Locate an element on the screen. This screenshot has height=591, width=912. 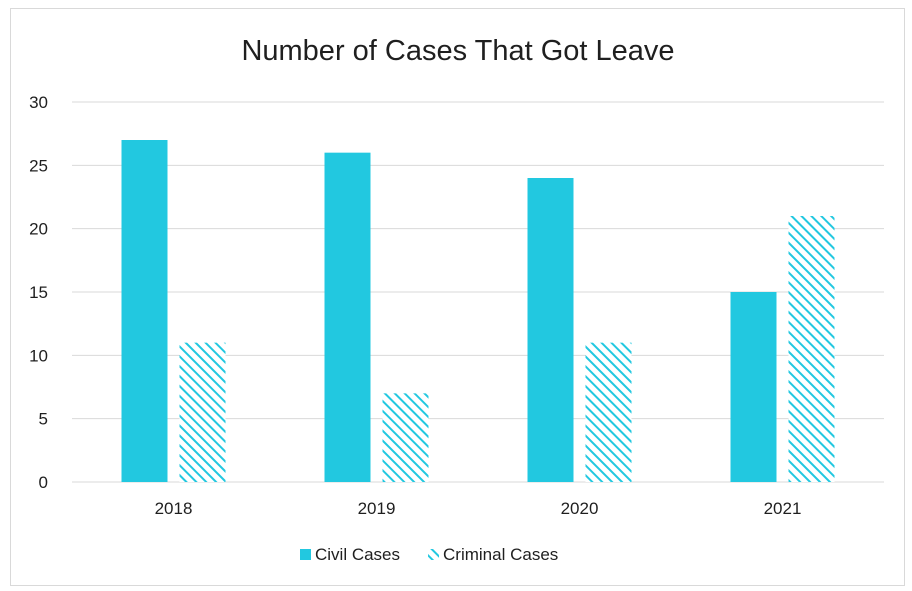
y-tick-label: 10 is located at coordinates (38, 355).